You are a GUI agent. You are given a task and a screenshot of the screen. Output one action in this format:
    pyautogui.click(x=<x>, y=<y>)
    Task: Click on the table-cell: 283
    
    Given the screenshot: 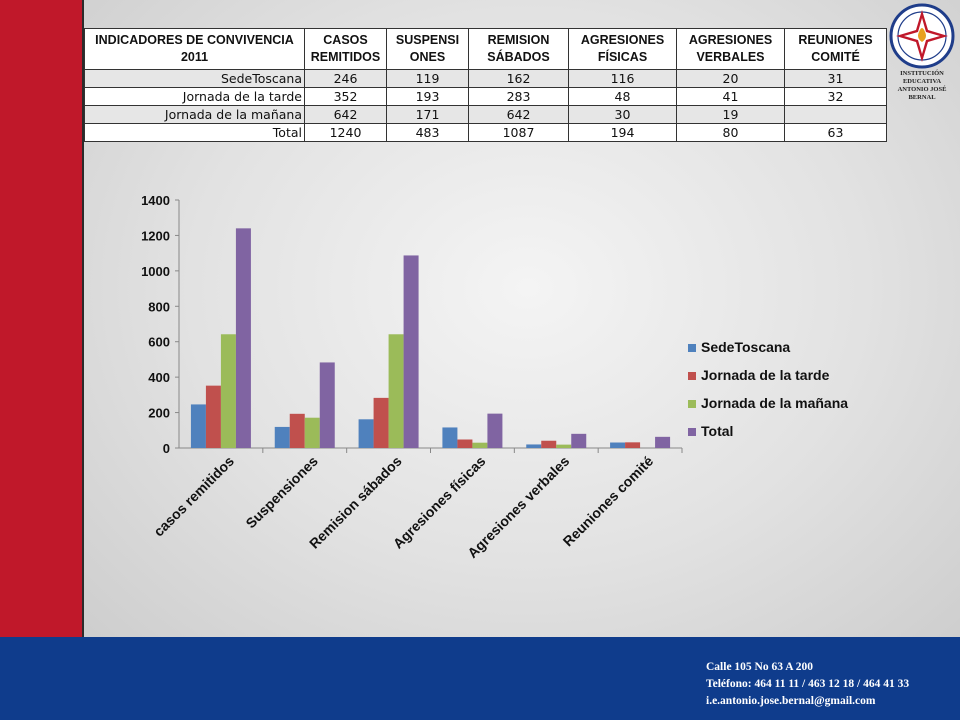 What is the action you would take?
    pyautogui.click(x=518, y=96)
    